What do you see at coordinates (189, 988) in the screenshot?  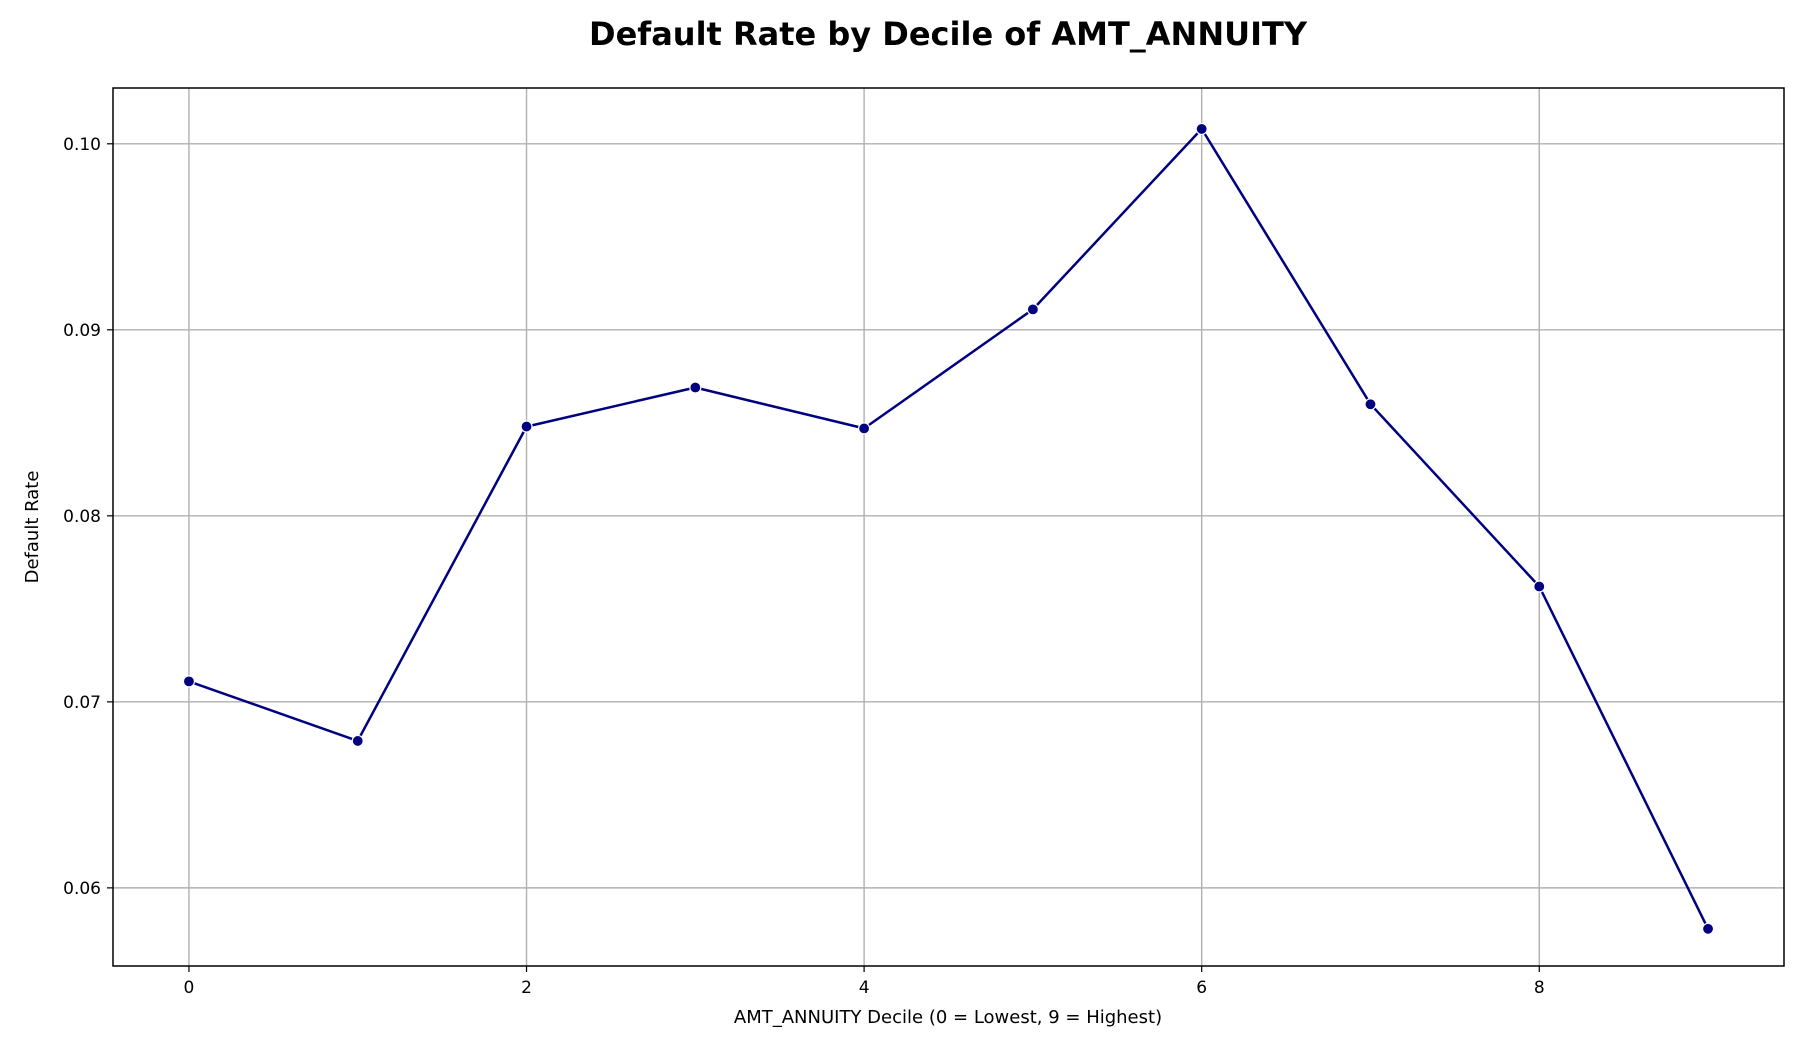 I see `x-tick-label: 0` at bounding box center [189, 988].